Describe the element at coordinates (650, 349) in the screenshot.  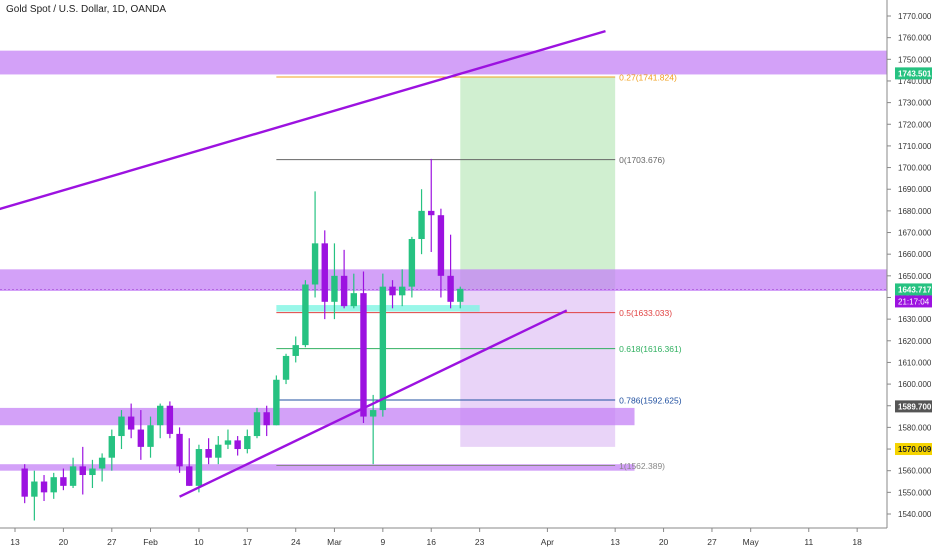
I see `fib-label-3: 0.618(1616.361)` at that location.